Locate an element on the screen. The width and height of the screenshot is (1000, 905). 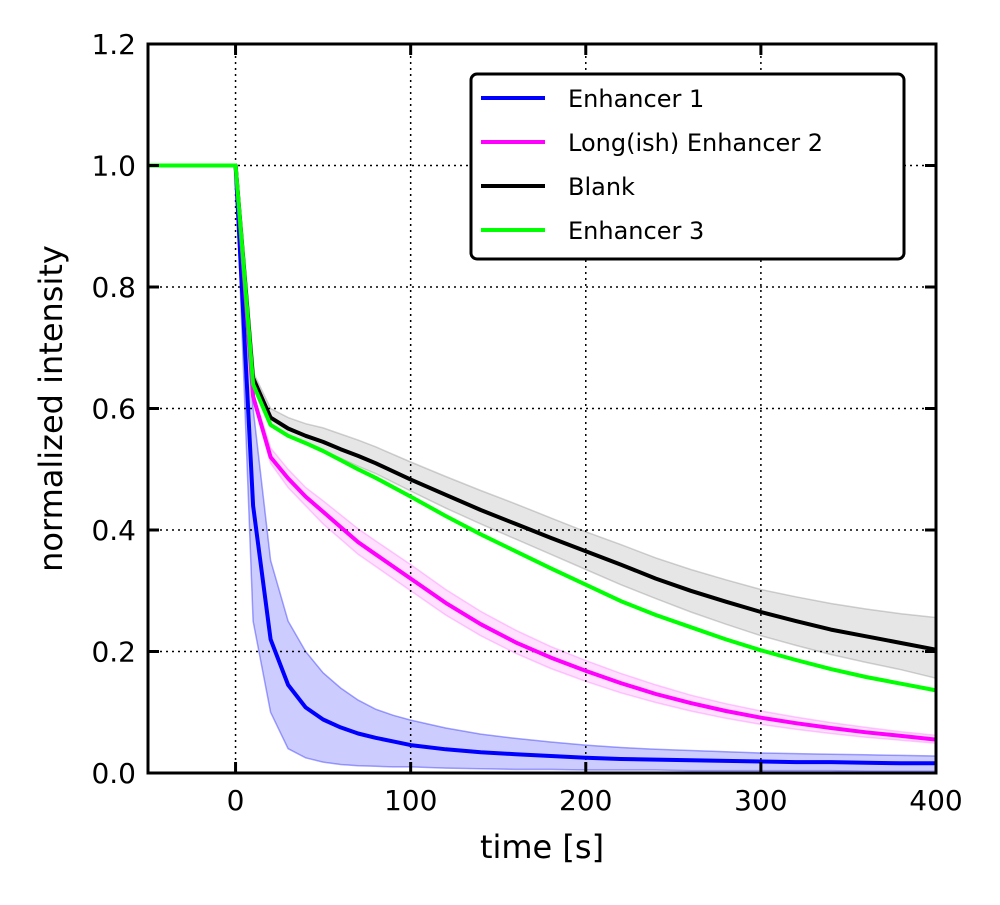
y-tick-label: 0.8 is located at coordinates (113, 287).